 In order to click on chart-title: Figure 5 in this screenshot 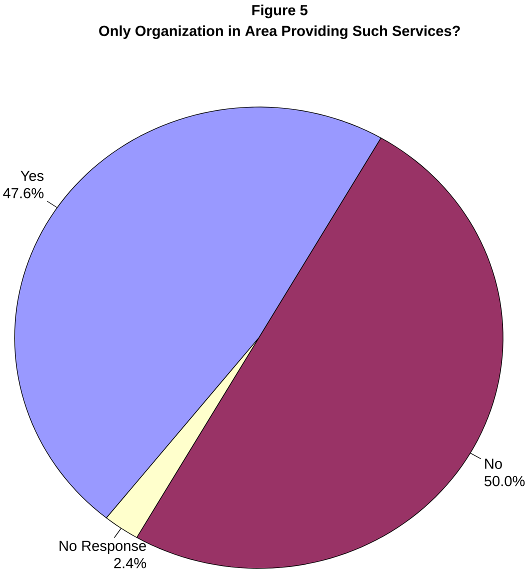, I will do `click(280, 11)`.